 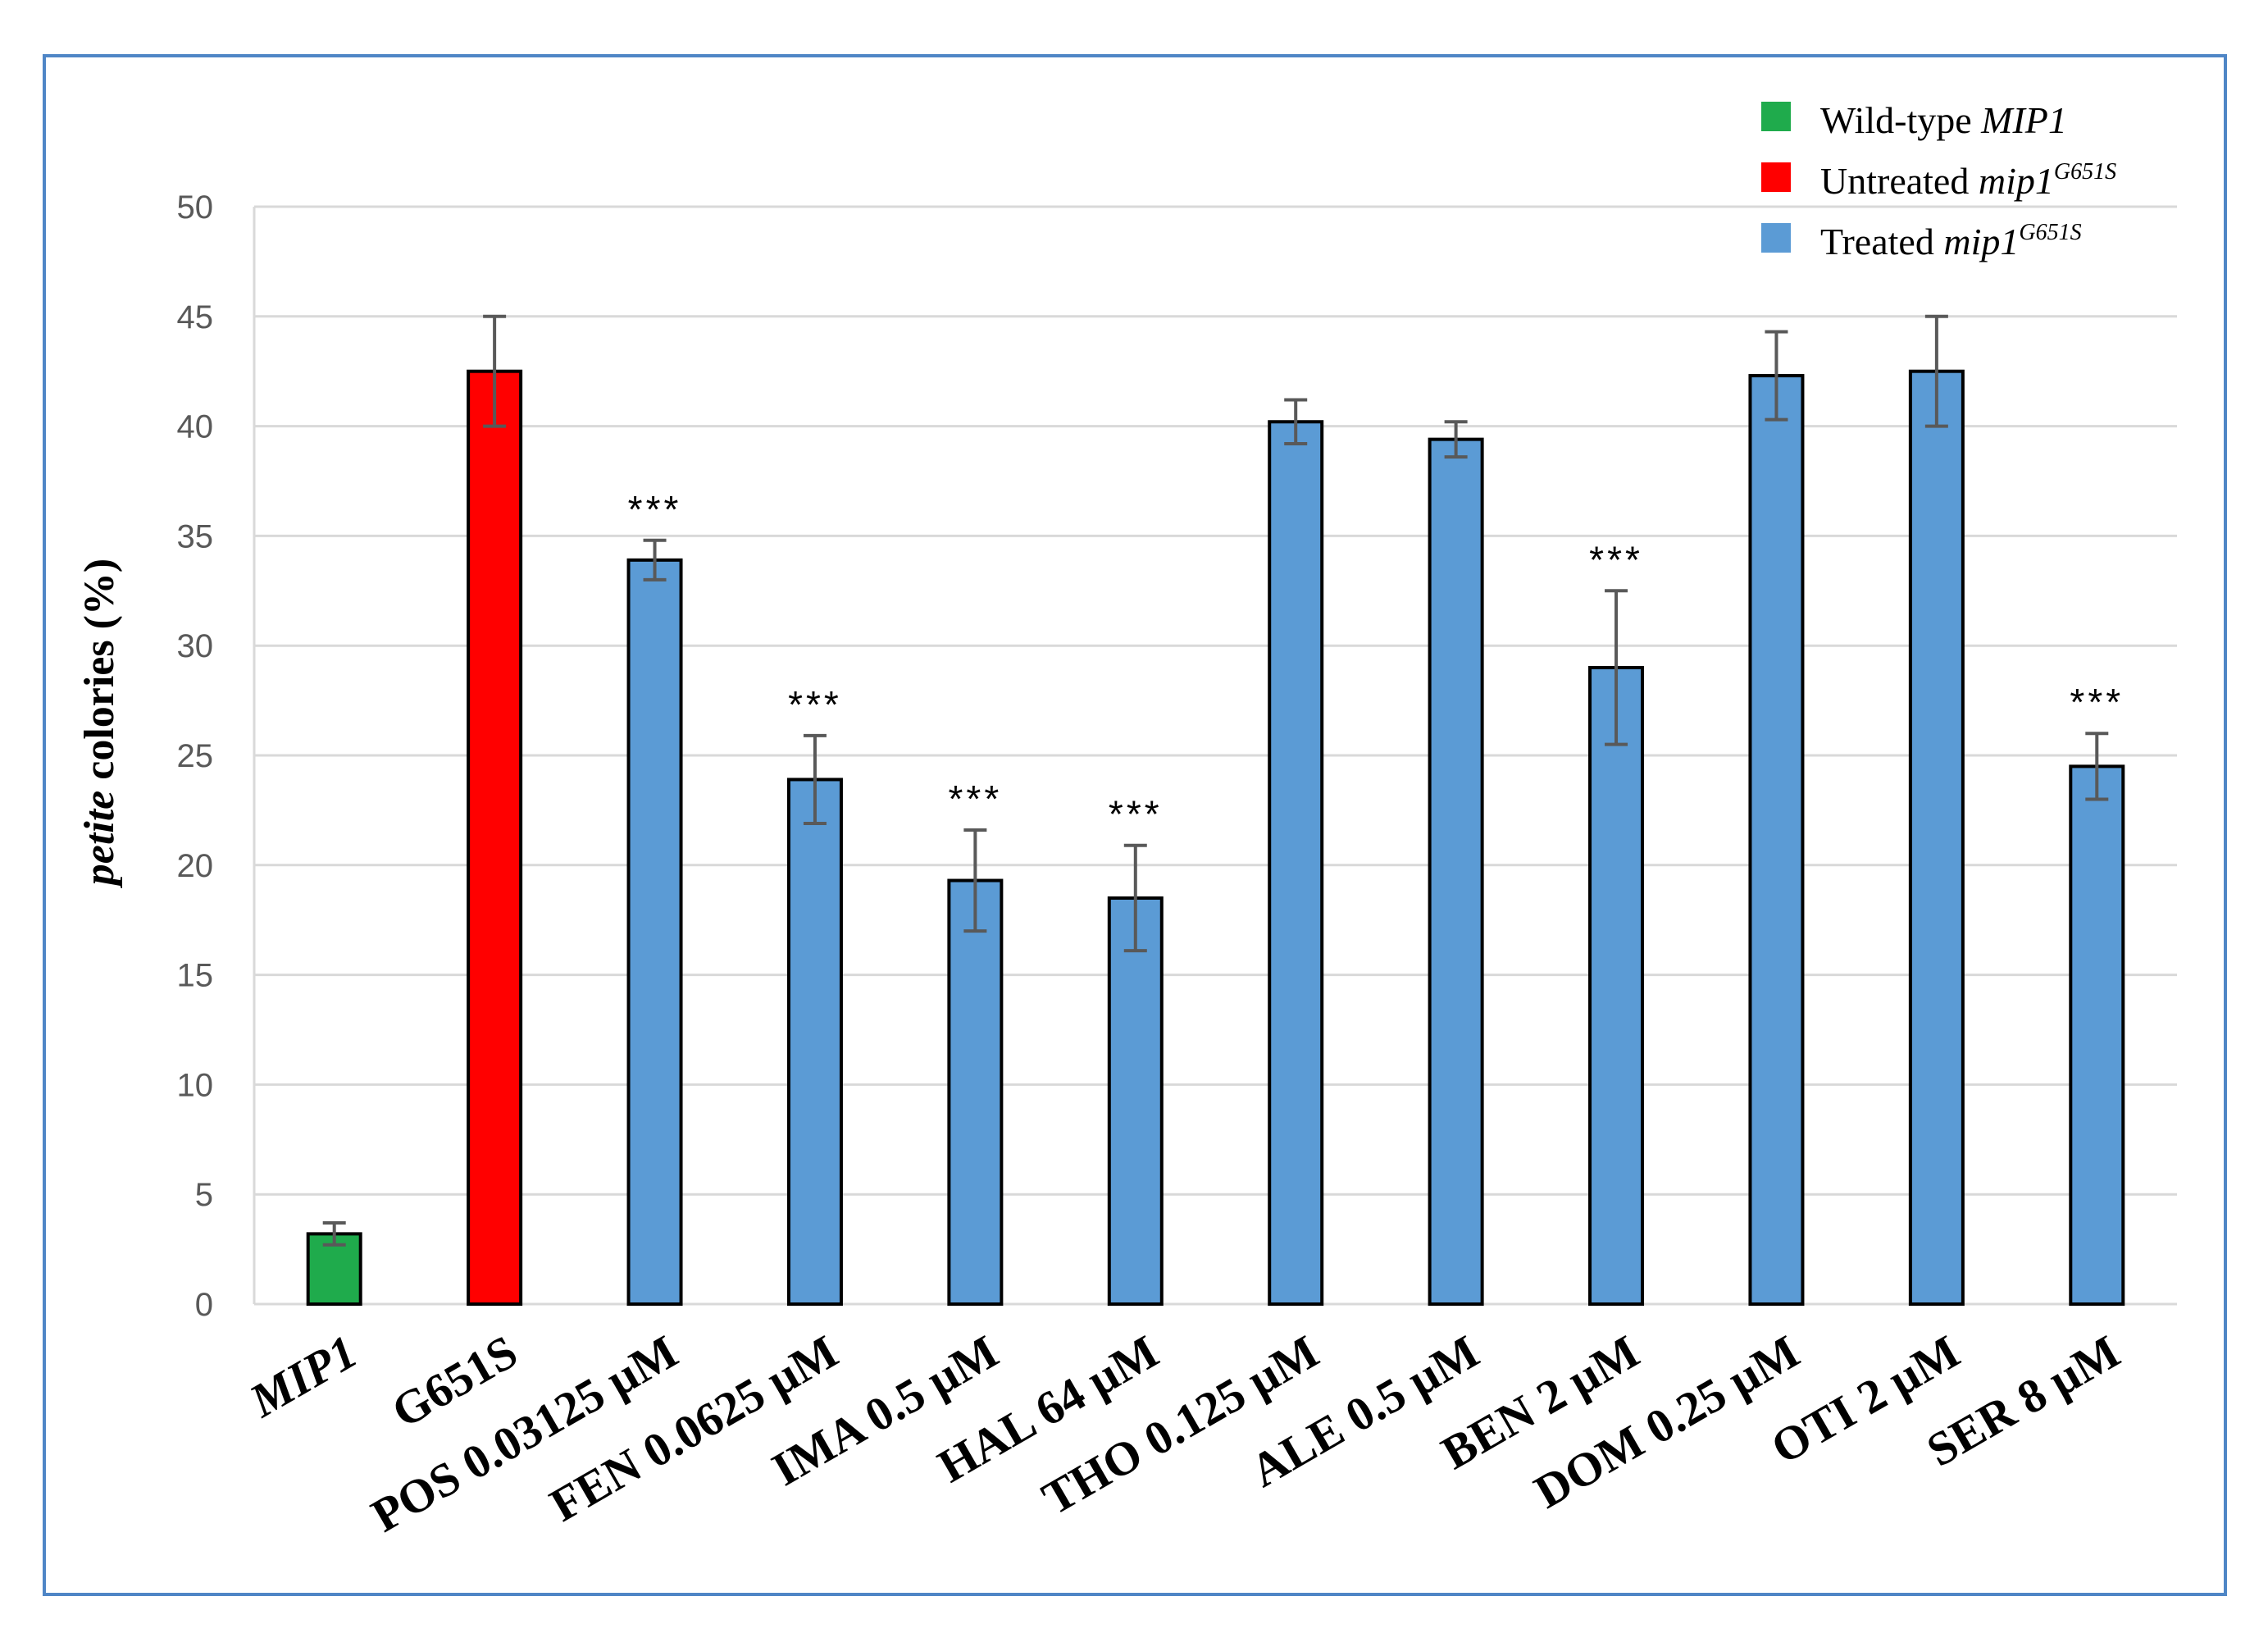 What do you see at coordinates (1376, 662) in the screenshot?
I see `significance-markers: *** *** *** *** *** ***` at bounding box center [1376, 662].